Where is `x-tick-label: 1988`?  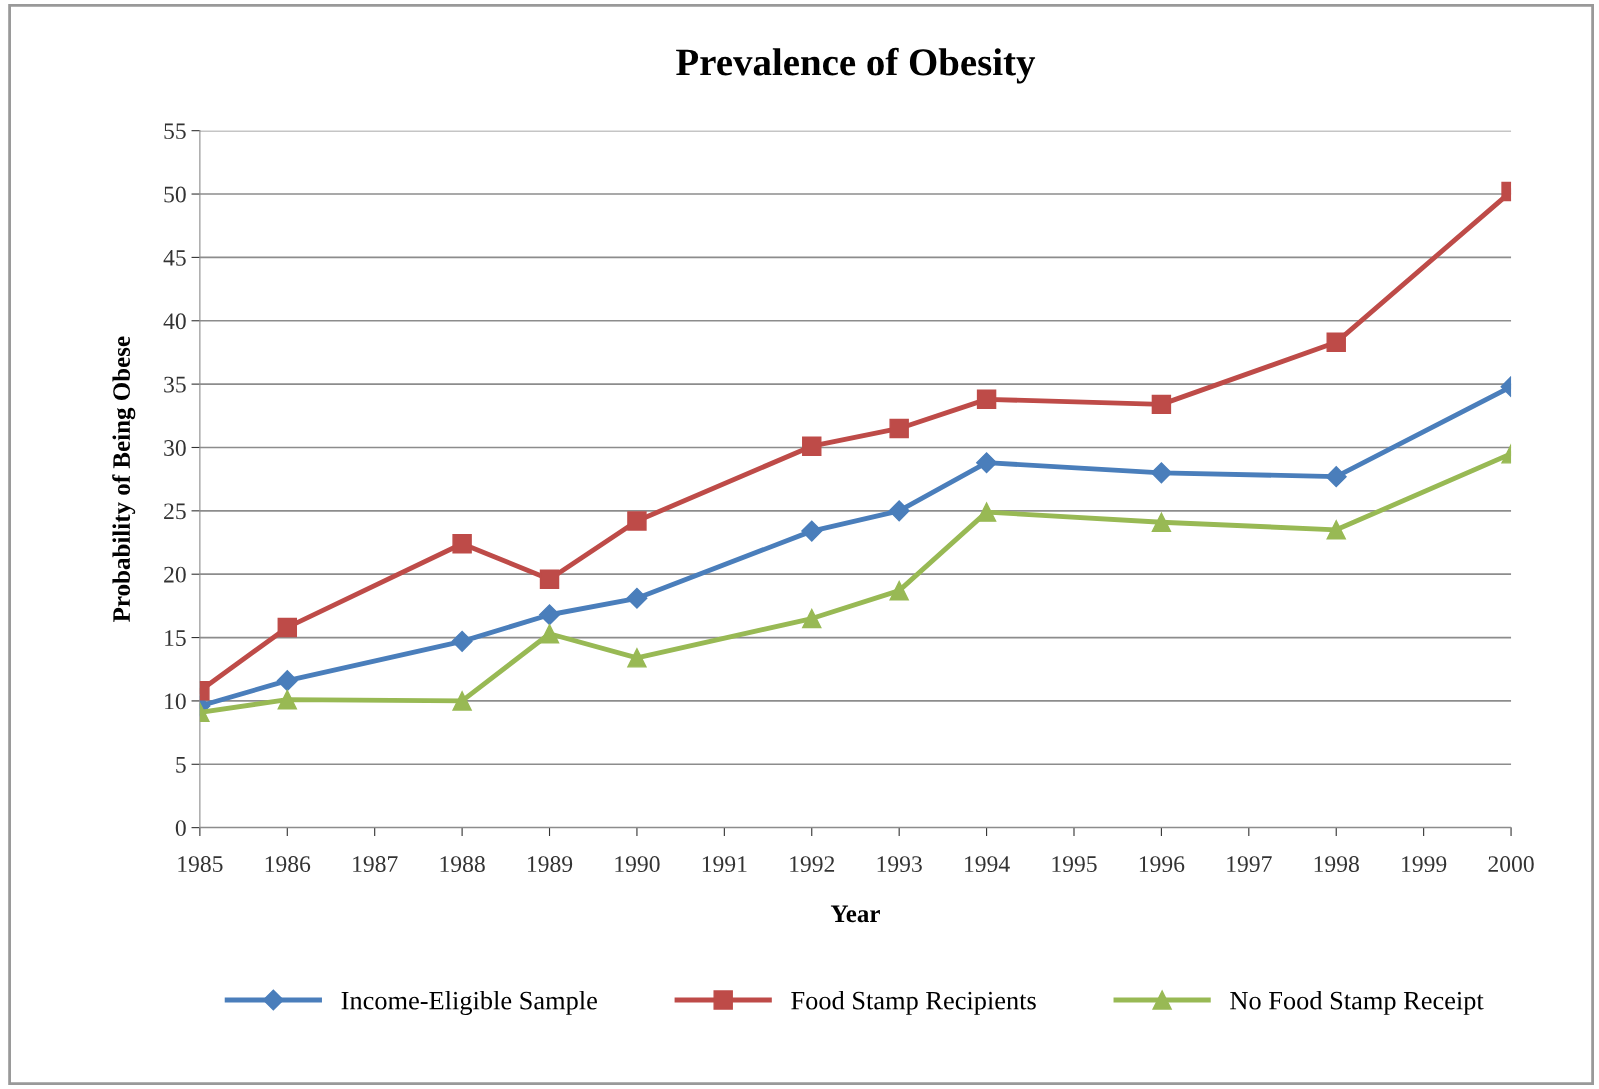 x-tick-label: 1988 is located at coordinates (462, 864).